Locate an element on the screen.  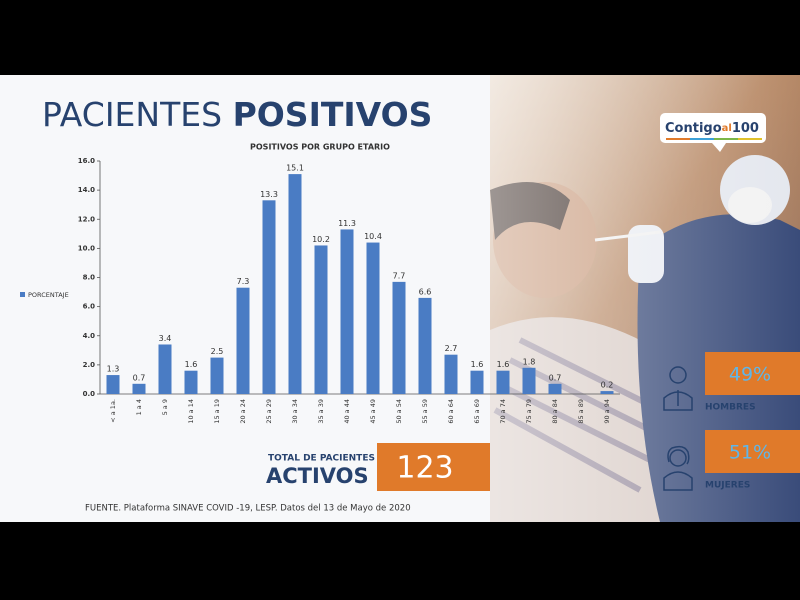
value-label: 6.6 is located at coordinates (425, 291).